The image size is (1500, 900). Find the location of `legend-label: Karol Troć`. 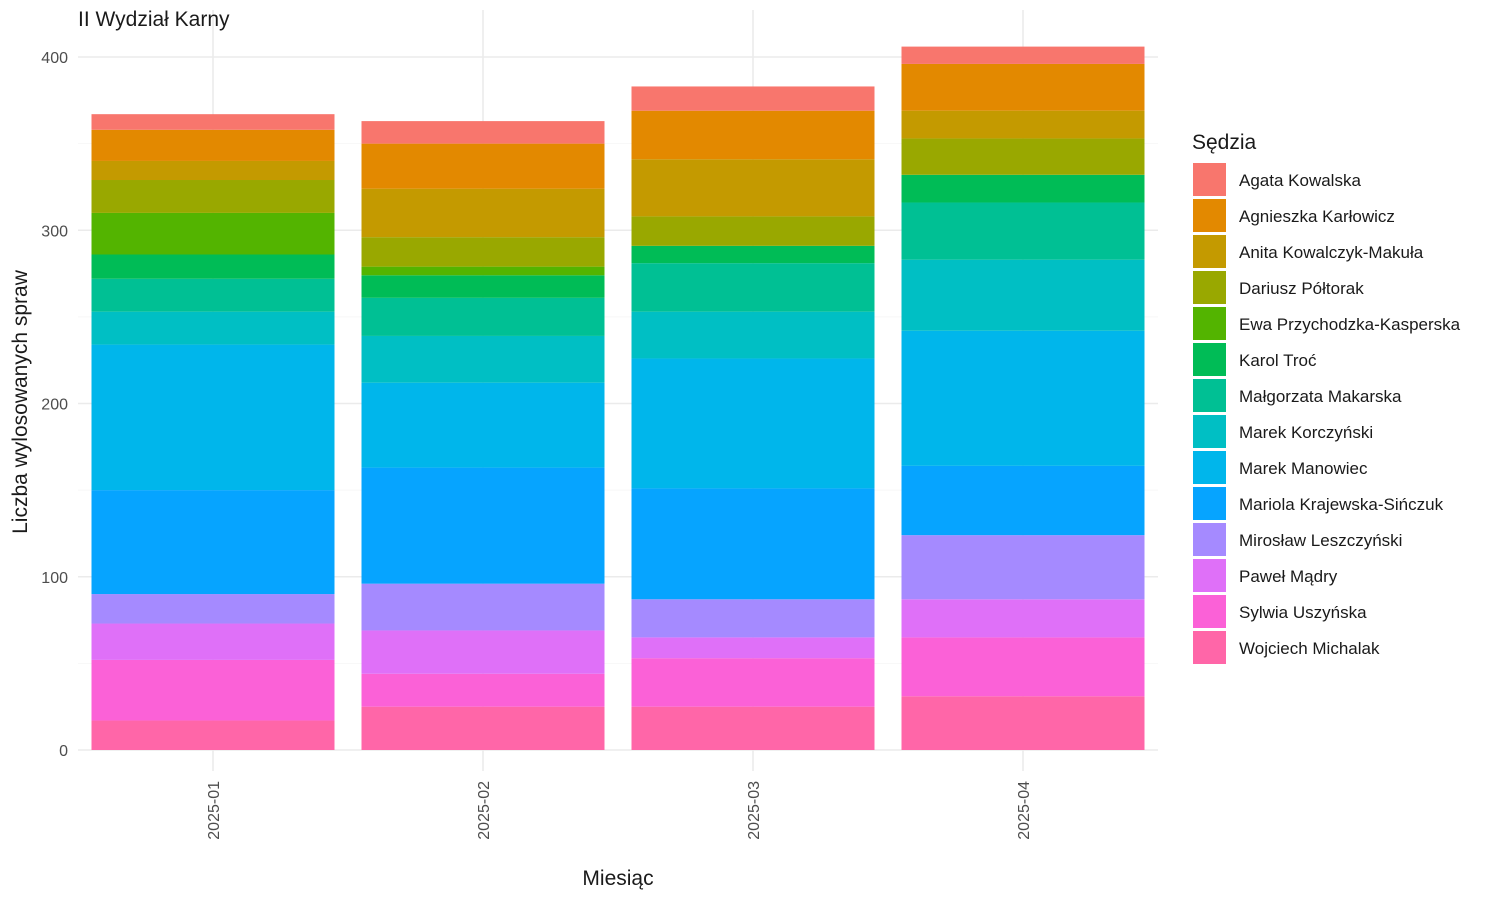

legend-label: Karol Troć is located at coordinates (1278, 360).